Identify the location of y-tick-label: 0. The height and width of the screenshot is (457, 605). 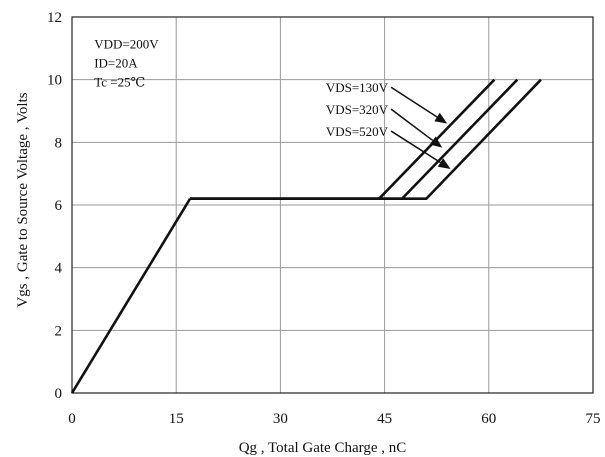
(59, 394).